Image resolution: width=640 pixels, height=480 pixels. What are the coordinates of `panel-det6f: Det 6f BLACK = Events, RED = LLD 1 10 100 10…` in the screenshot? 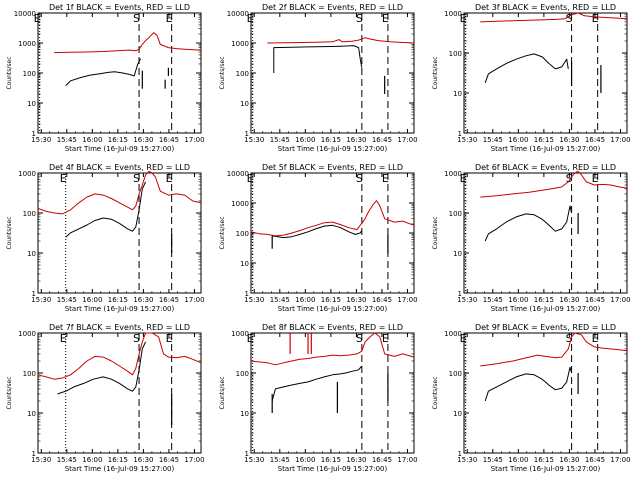 It's located at (531, 238).